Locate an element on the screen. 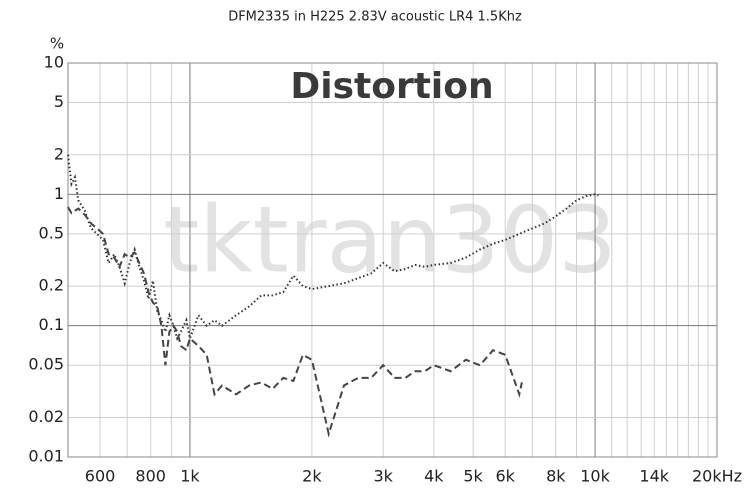 Image resolution: width=750 pixels, height=490 pixels. x-tick-label: 10k is located at coordinates (595, 476).